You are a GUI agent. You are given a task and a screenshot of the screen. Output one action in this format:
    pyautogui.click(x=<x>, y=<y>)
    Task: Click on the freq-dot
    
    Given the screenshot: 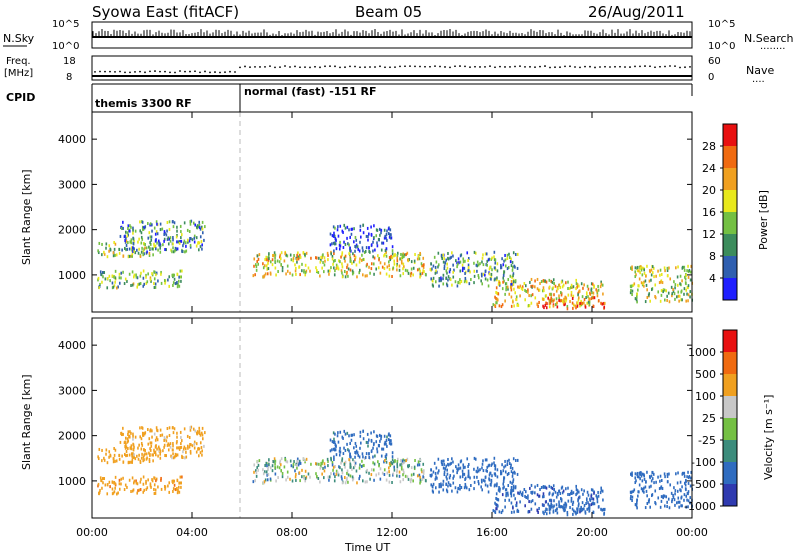 What is the action you would take?
    pyautogui.click(x=150, y=71)
    